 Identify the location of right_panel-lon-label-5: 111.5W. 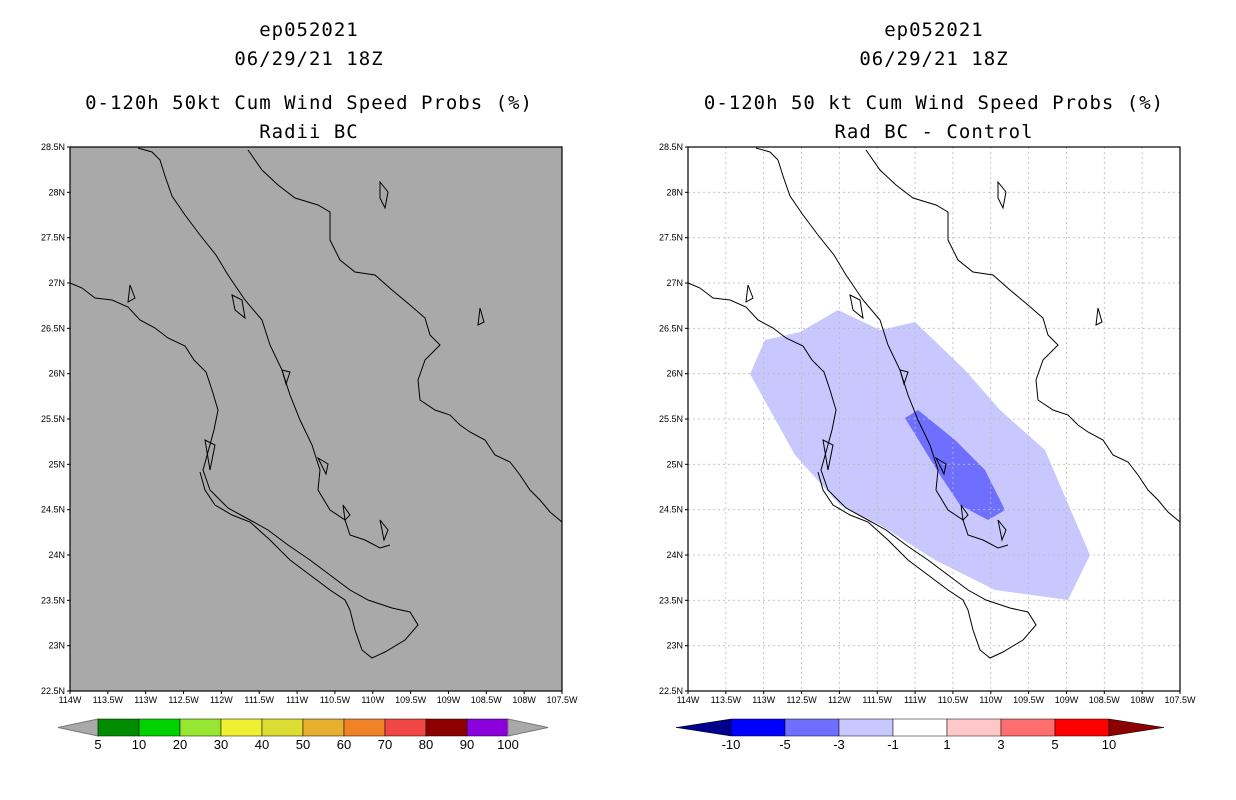
(877, 700).